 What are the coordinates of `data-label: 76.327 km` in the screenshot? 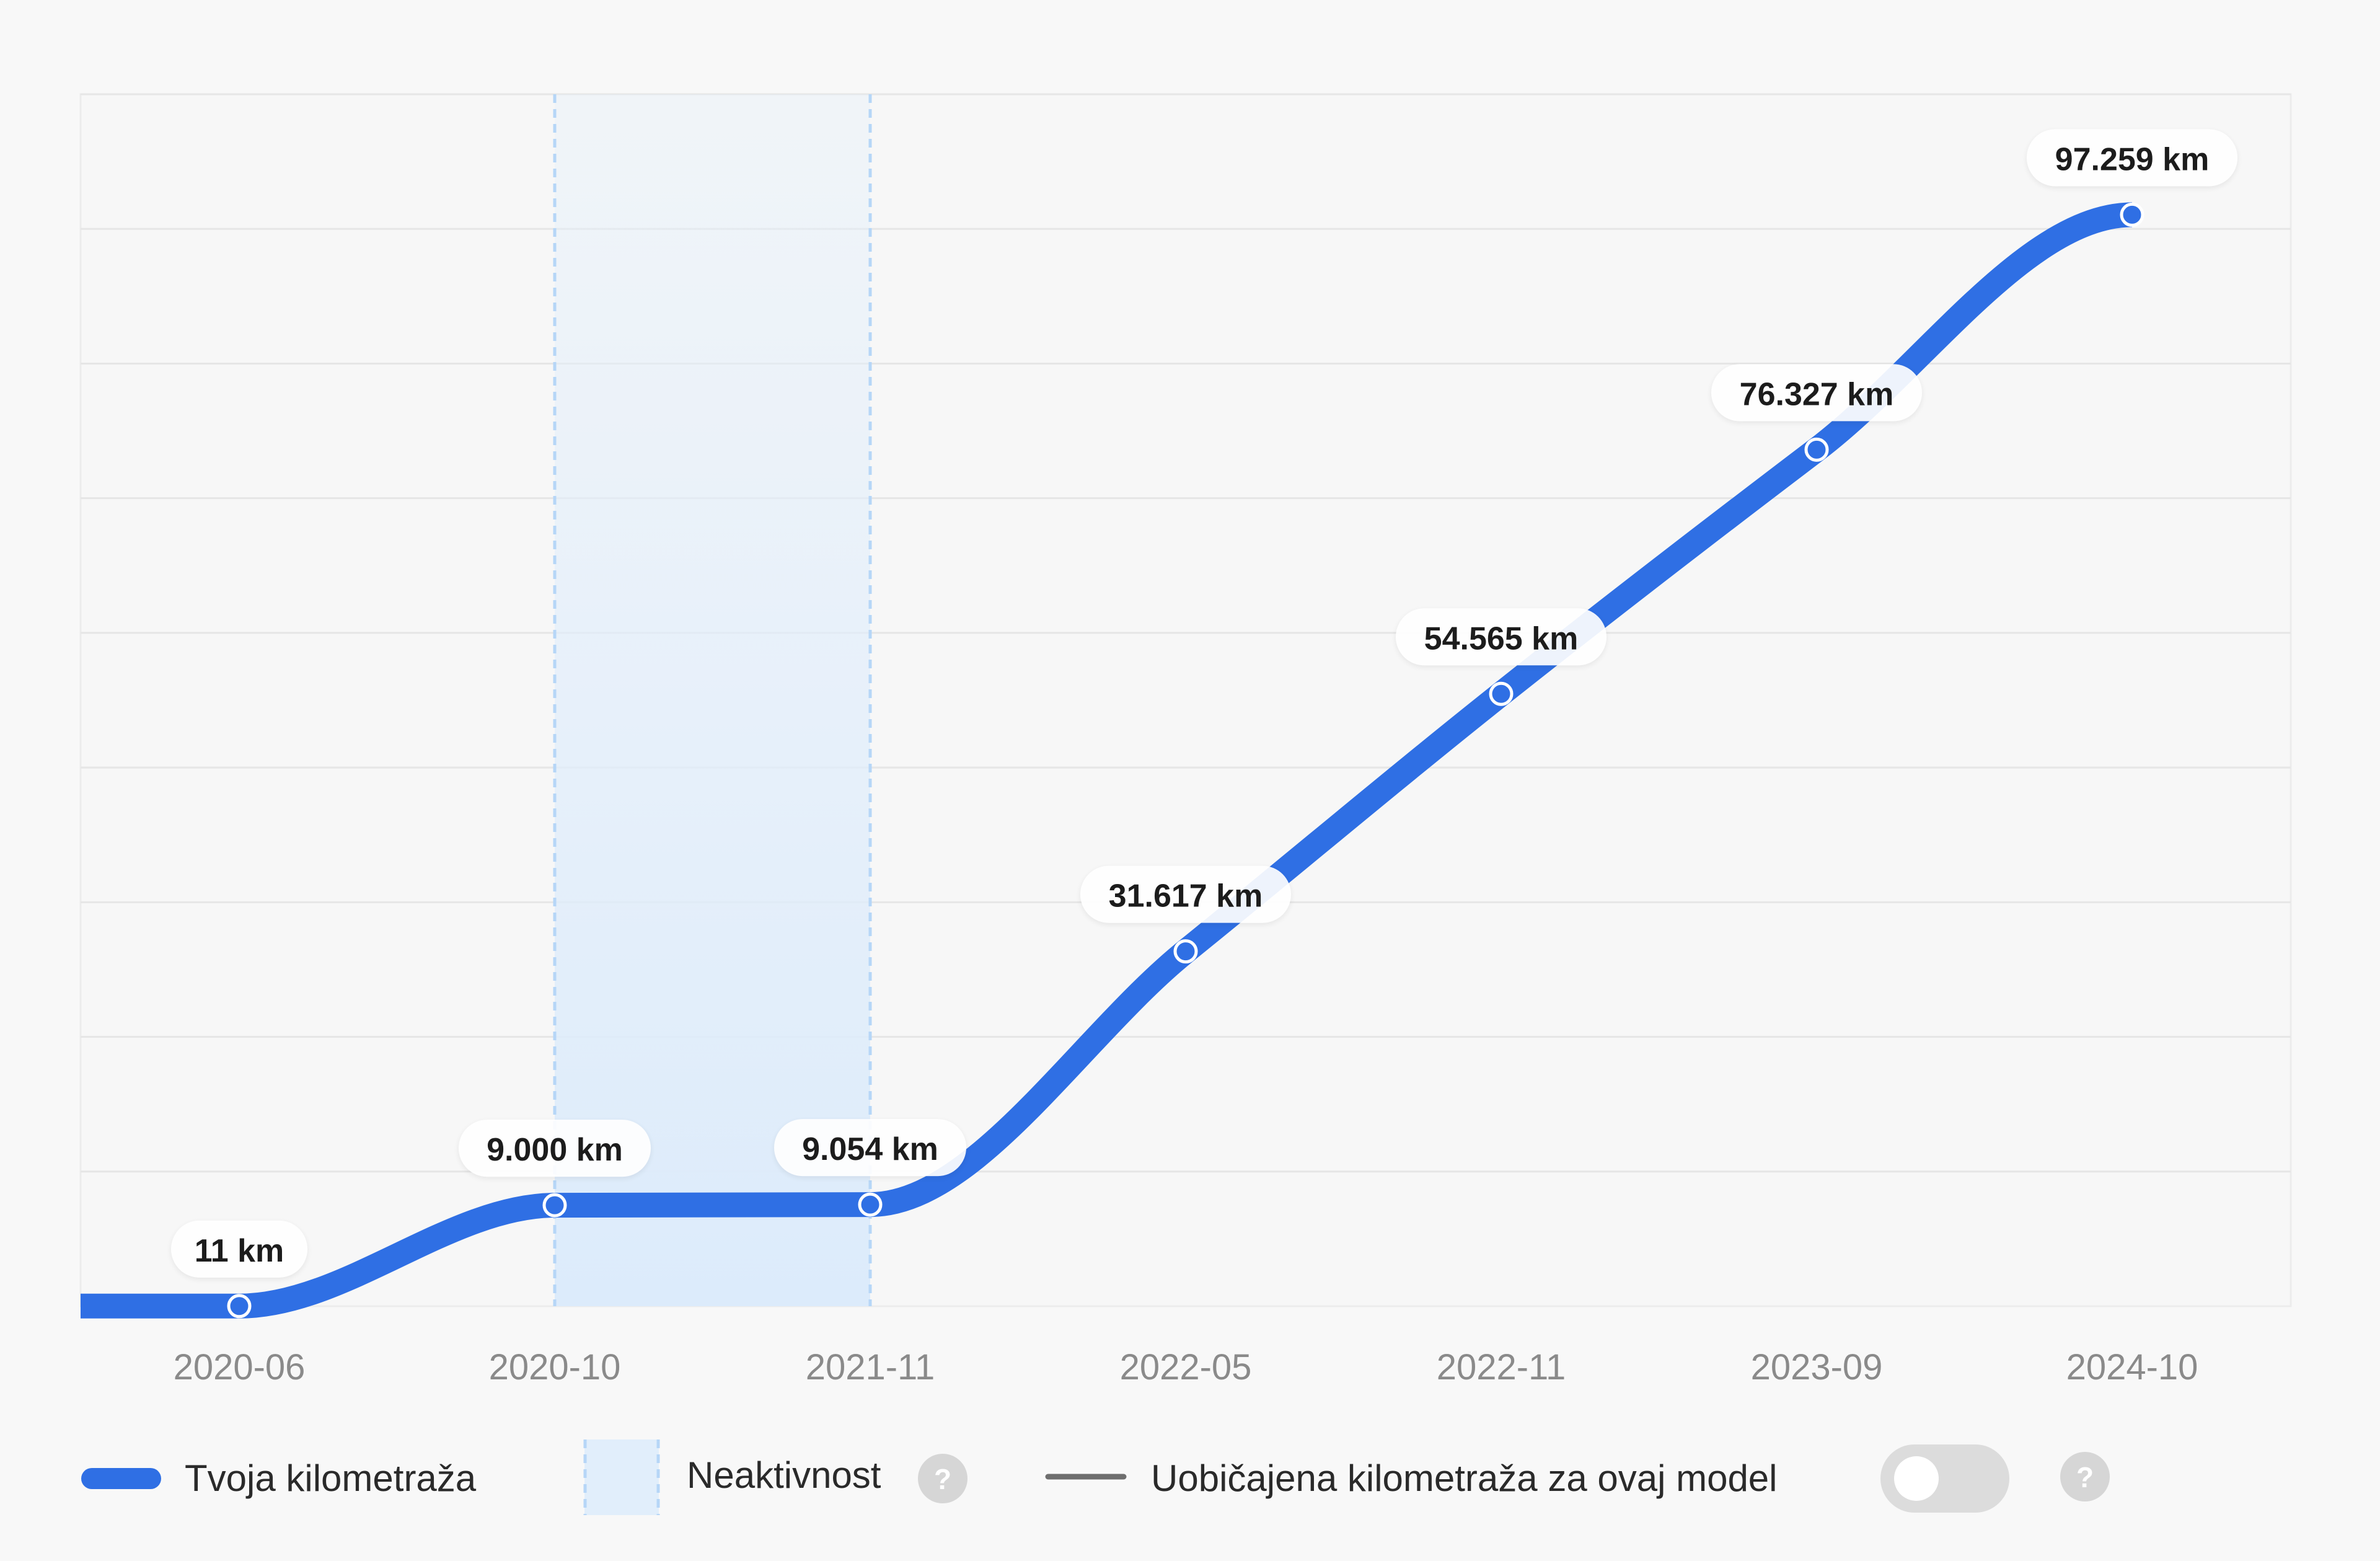 It's located at (1816, 393).